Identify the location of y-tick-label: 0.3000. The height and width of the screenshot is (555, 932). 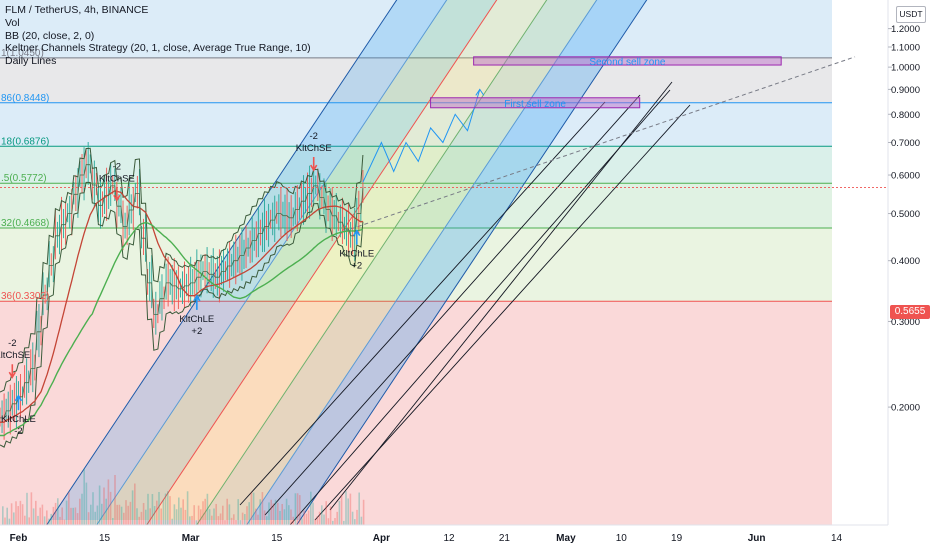
(905, 322).